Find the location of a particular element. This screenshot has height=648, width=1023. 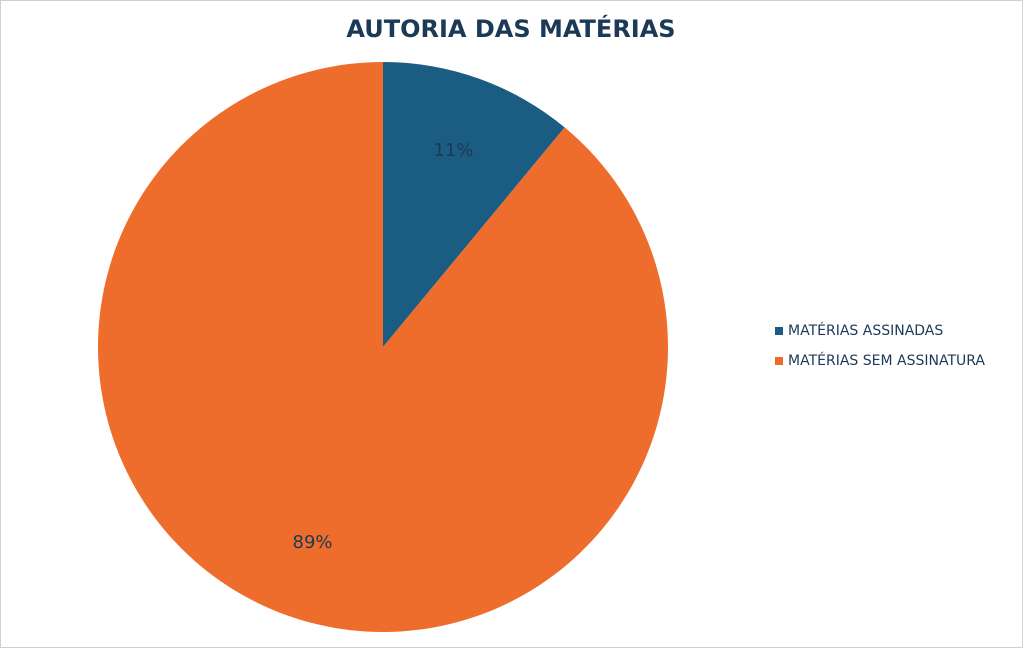

legend-label: MATÉRIAS SEM ASSINATURA is located at coordinates (886, 360).